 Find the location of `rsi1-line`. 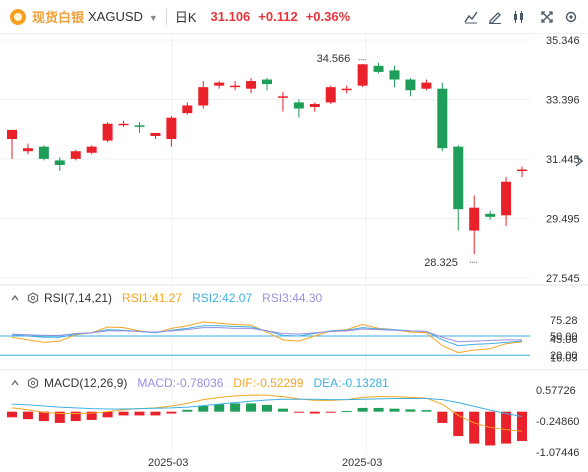

rsi1-line is located at coordinates (267, 337).